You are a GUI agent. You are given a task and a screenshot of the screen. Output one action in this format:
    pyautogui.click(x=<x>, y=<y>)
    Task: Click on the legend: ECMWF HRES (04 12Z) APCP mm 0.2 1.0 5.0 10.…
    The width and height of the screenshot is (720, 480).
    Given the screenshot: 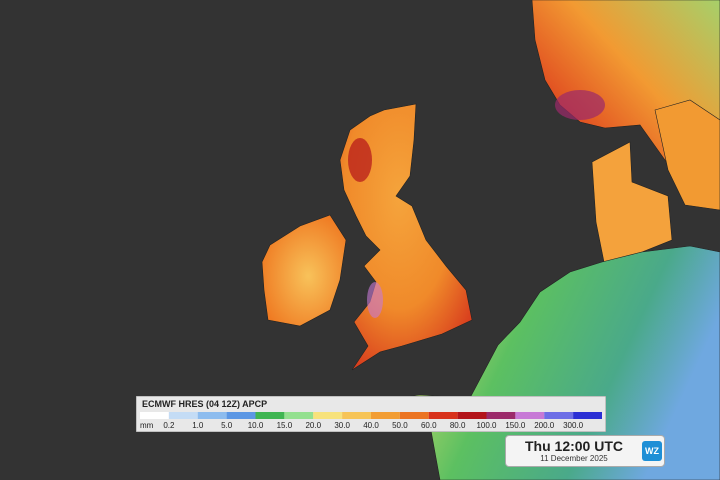 What is the action you would take?
    pyautogui.click(x=371, y=414)
    